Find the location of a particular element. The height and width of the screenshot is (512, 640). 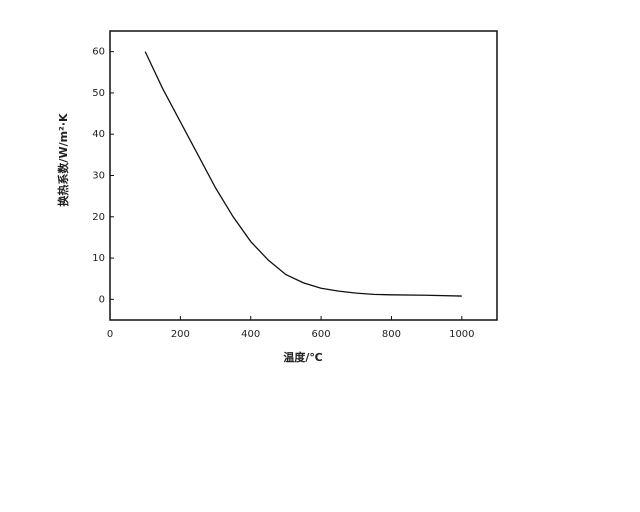

y-tick-label: 30 is located at coordinates (98, 176).